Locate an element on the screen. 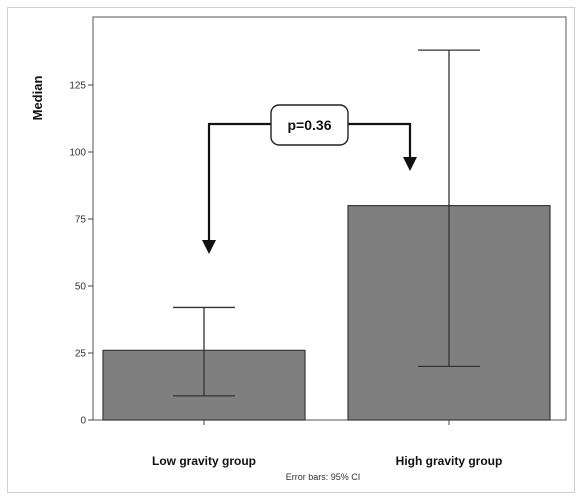 This screenshot has height=501, width=583. y-tick-label: 125 is located at coordinates (77, 86).